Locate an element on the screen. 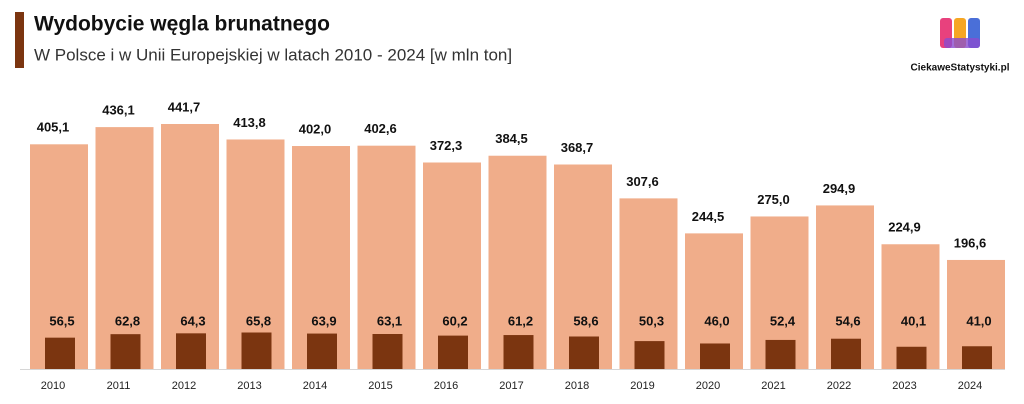 The height and width of the screenshot is (404, 1024). value-label: 384,5 is located at coordinates (511, 138).